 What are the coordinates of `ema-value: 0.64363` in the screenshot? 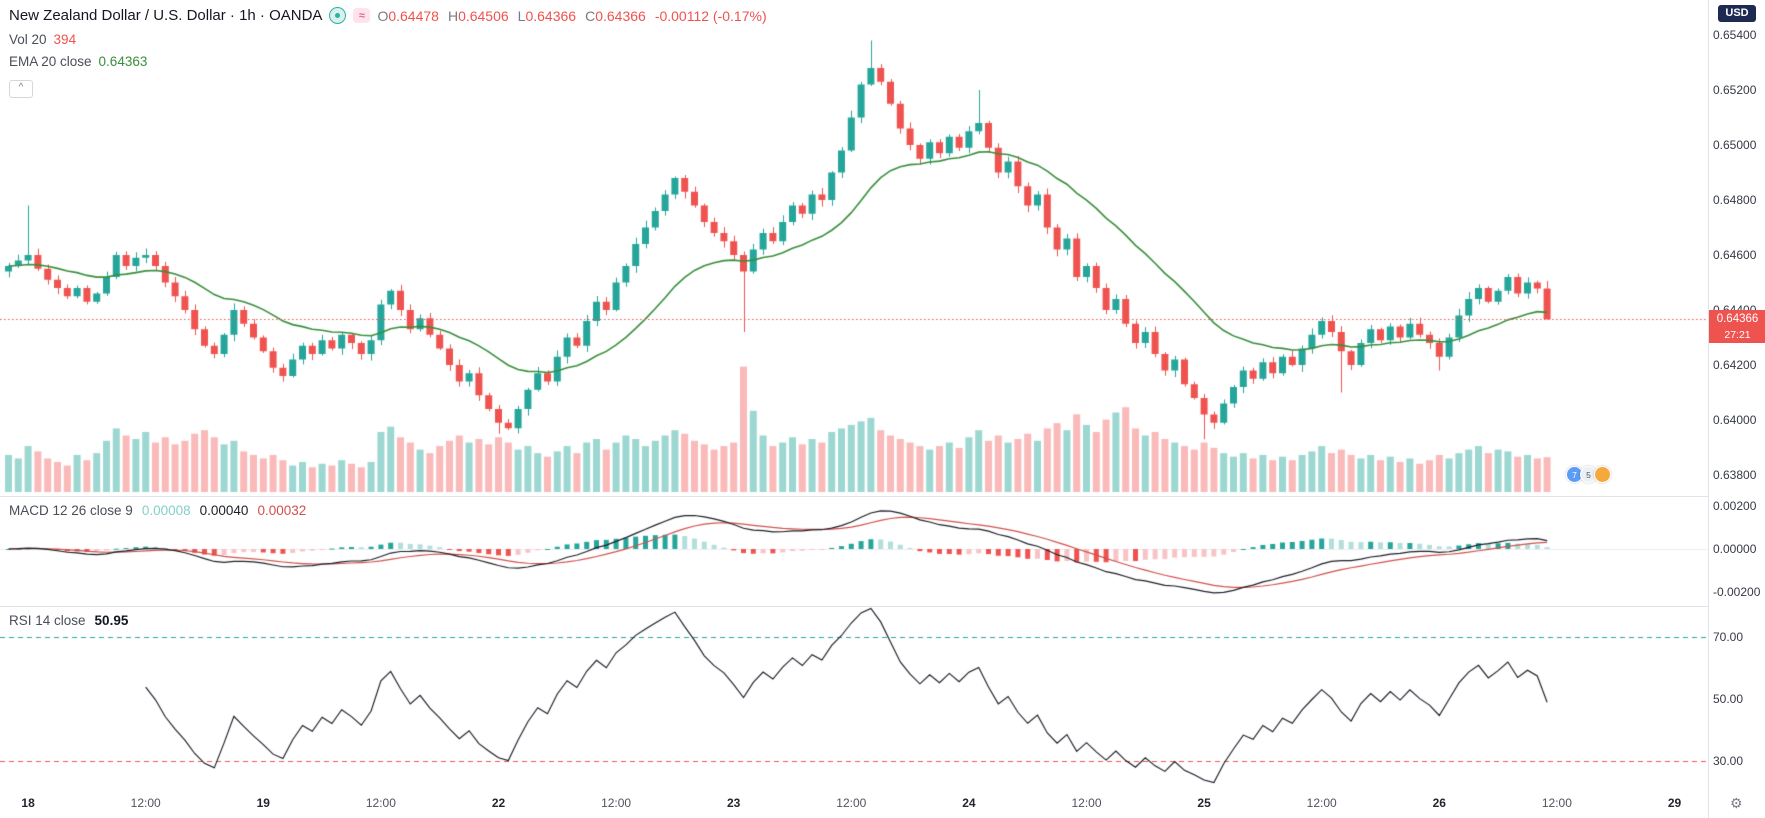 It's located at (123, 61).